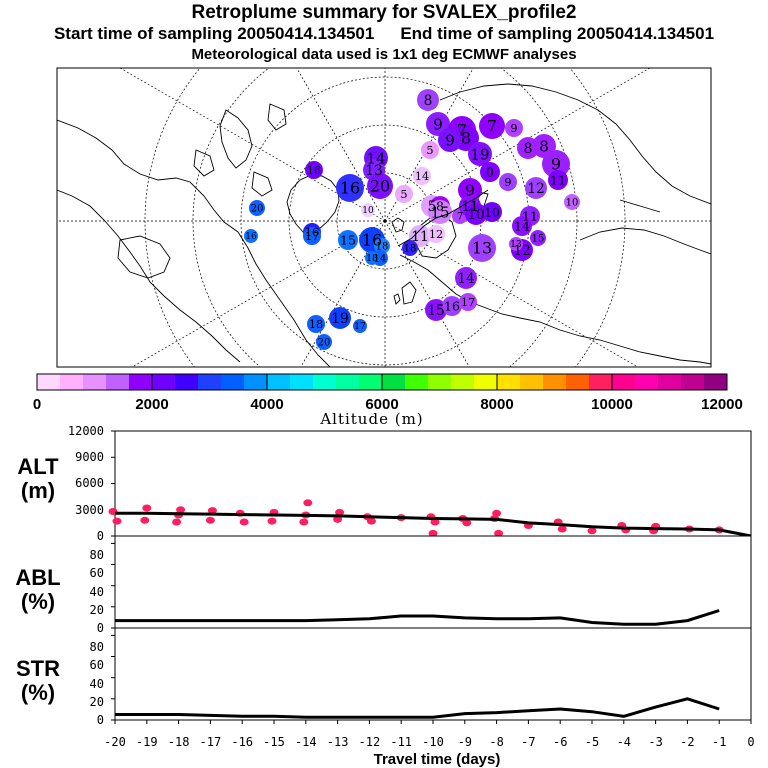 The height and width of the screenshot is (768, 768). I want to click on colorbar-tick: 6000, so click(381, 404).